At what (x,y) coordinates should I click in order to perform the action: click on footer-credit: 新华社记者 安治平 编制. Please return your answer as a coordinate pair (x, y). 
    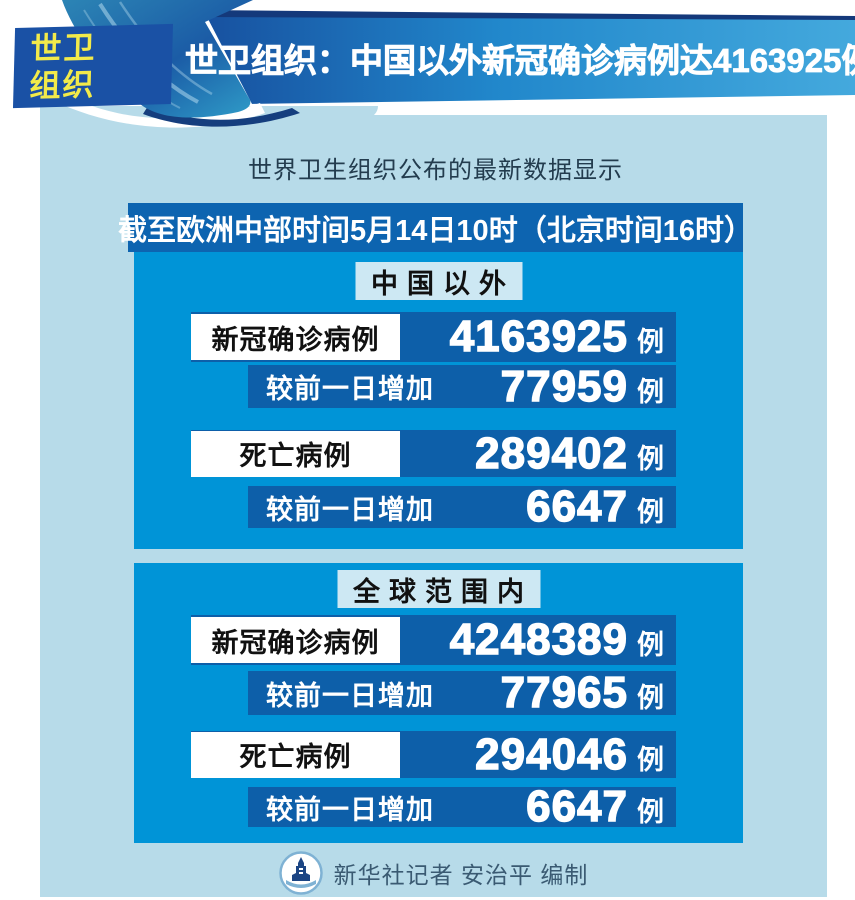
    Looking at the image, I should click on (461, 875).